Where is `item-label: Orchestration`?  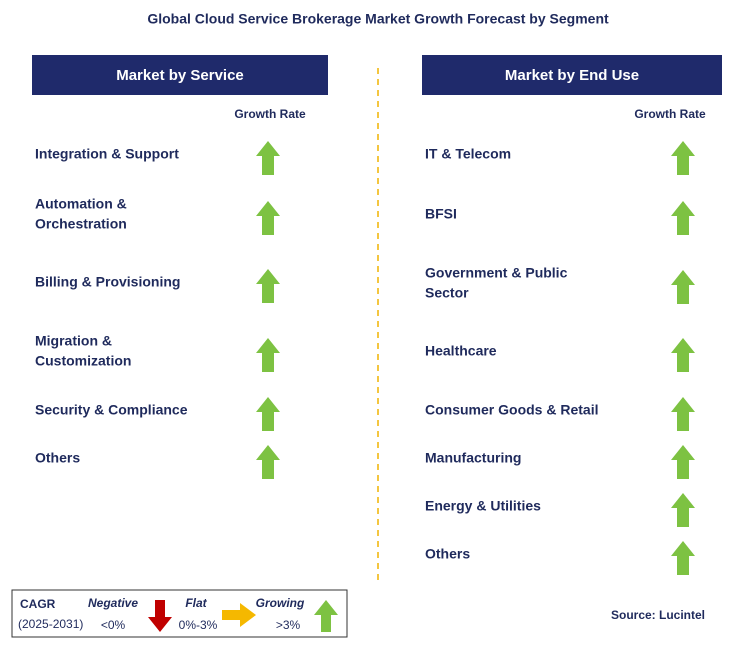
item-label: Orchestration is located at coordinates (81, 224).